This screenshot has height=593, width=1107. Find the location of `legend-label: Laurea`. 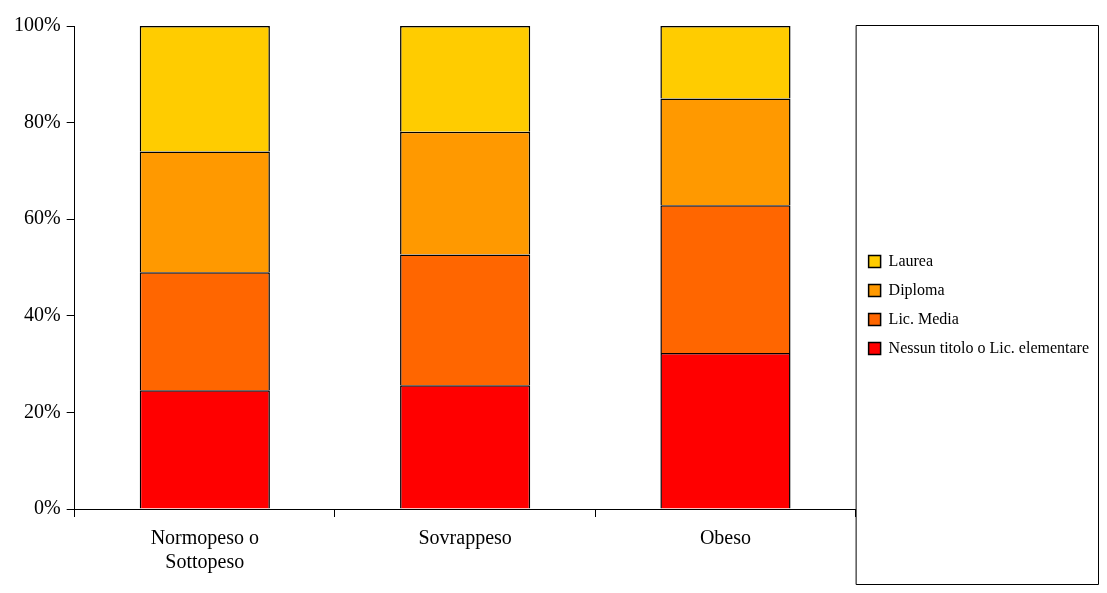

legend-label: Laurea is located at coordinates (911, 260).